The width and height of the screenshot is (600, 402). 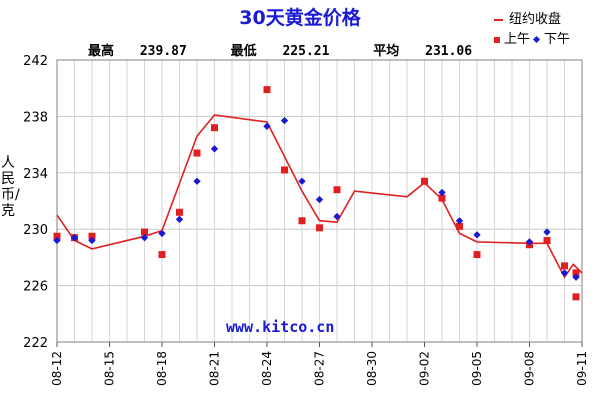 I want to click on stats-bar: 最高 239.87 最低 225.21 平均 231.06, so click(x=298, y=49).